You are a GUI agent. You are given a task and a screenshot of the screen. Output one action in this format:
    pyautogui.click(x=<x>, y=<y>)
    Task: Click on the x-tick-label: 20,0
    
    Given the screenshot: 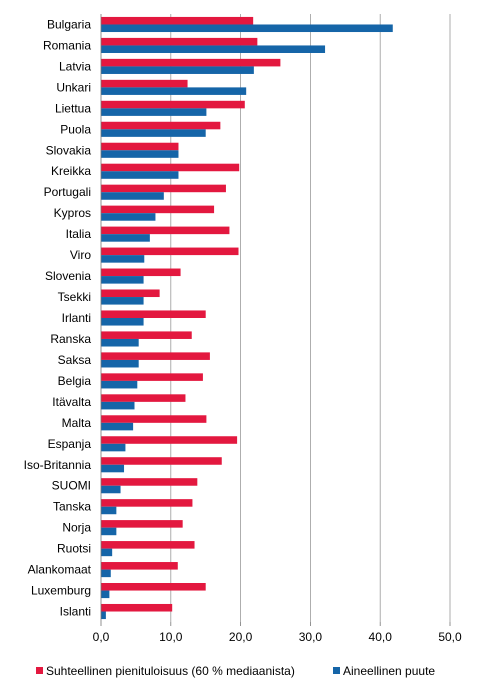 What is the action you would take?
    pyautogui.click(x=241, y=637)
    